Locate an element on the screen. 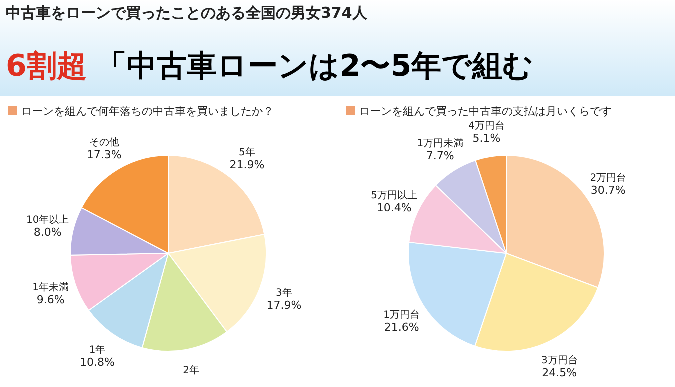 The width and height of the screenshot is (675, 387). data-label: 17.9% is located at coordinates (284, 305).